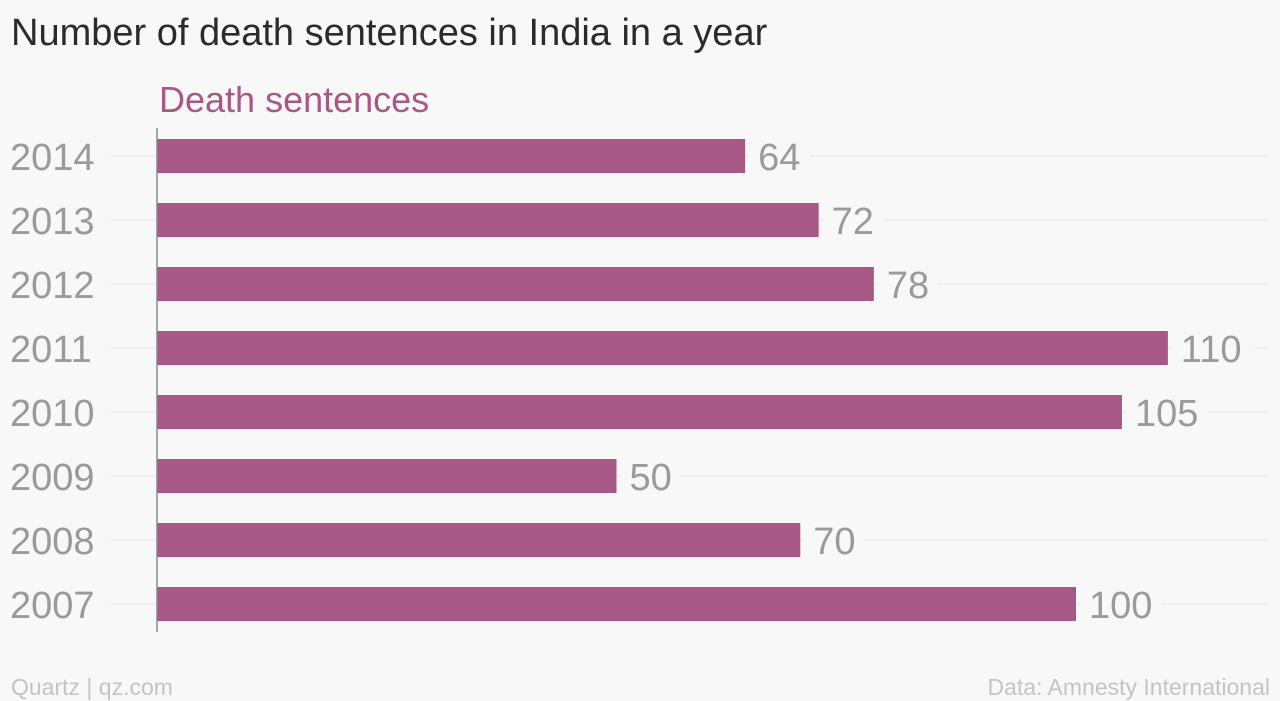 This screenshot has width=1280, height=701. Describe the element at coordinates (52, 158) in the screenshot. I see `category-label: 2014` at that location.